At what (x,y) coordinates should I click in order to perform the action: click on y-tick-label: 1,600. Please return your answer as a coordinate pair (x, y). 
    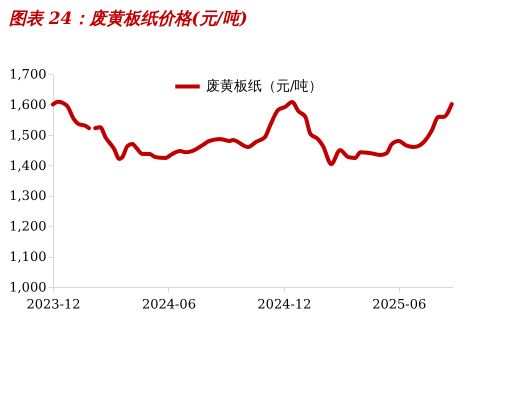
    Looking at the image, I should click on (27, 105).